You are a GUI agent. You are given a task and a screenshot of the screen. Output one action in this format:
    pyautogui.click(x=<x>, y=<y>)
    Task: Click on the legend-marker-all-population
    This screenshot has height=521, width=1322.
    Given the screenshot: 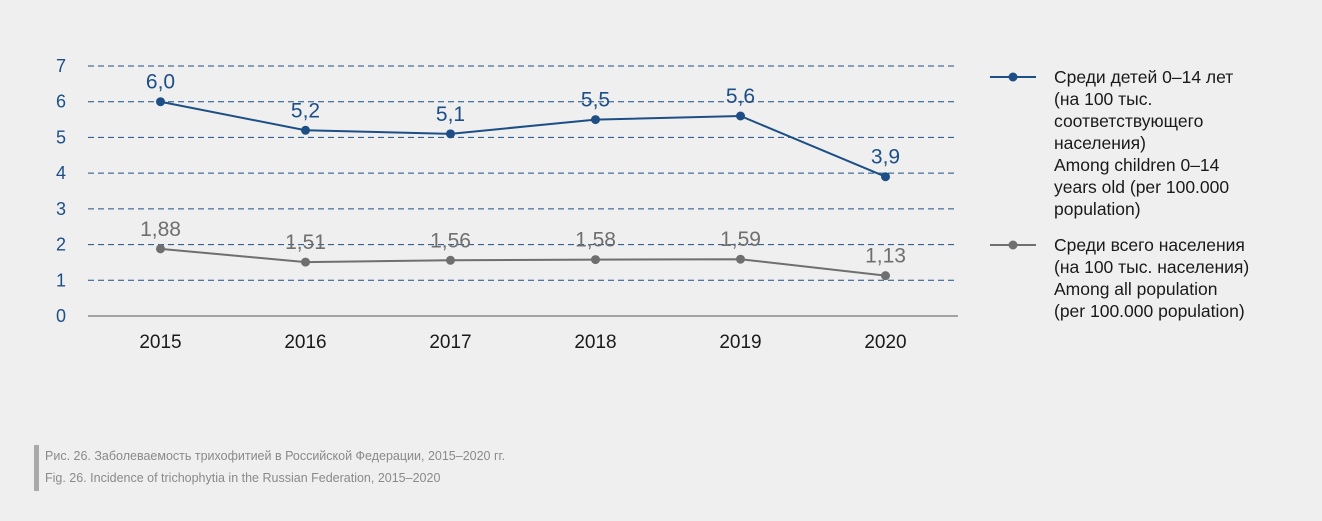 What is the action you would take?
    pyautogui.click(x=1013, y=245)
    